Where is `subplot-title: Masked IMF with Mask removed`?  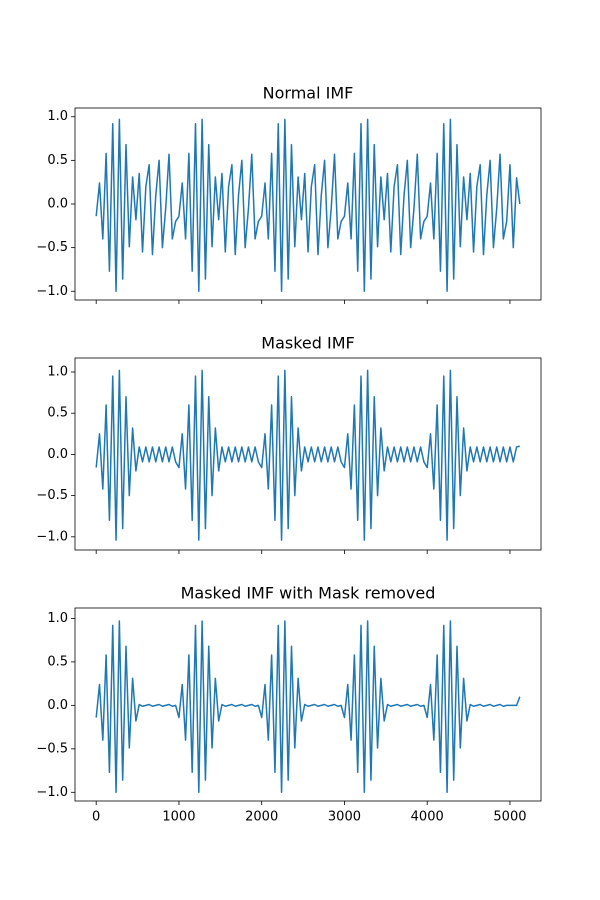
subplot-title: Masked IMF with Mask removed is located at coordinates (308, 593).